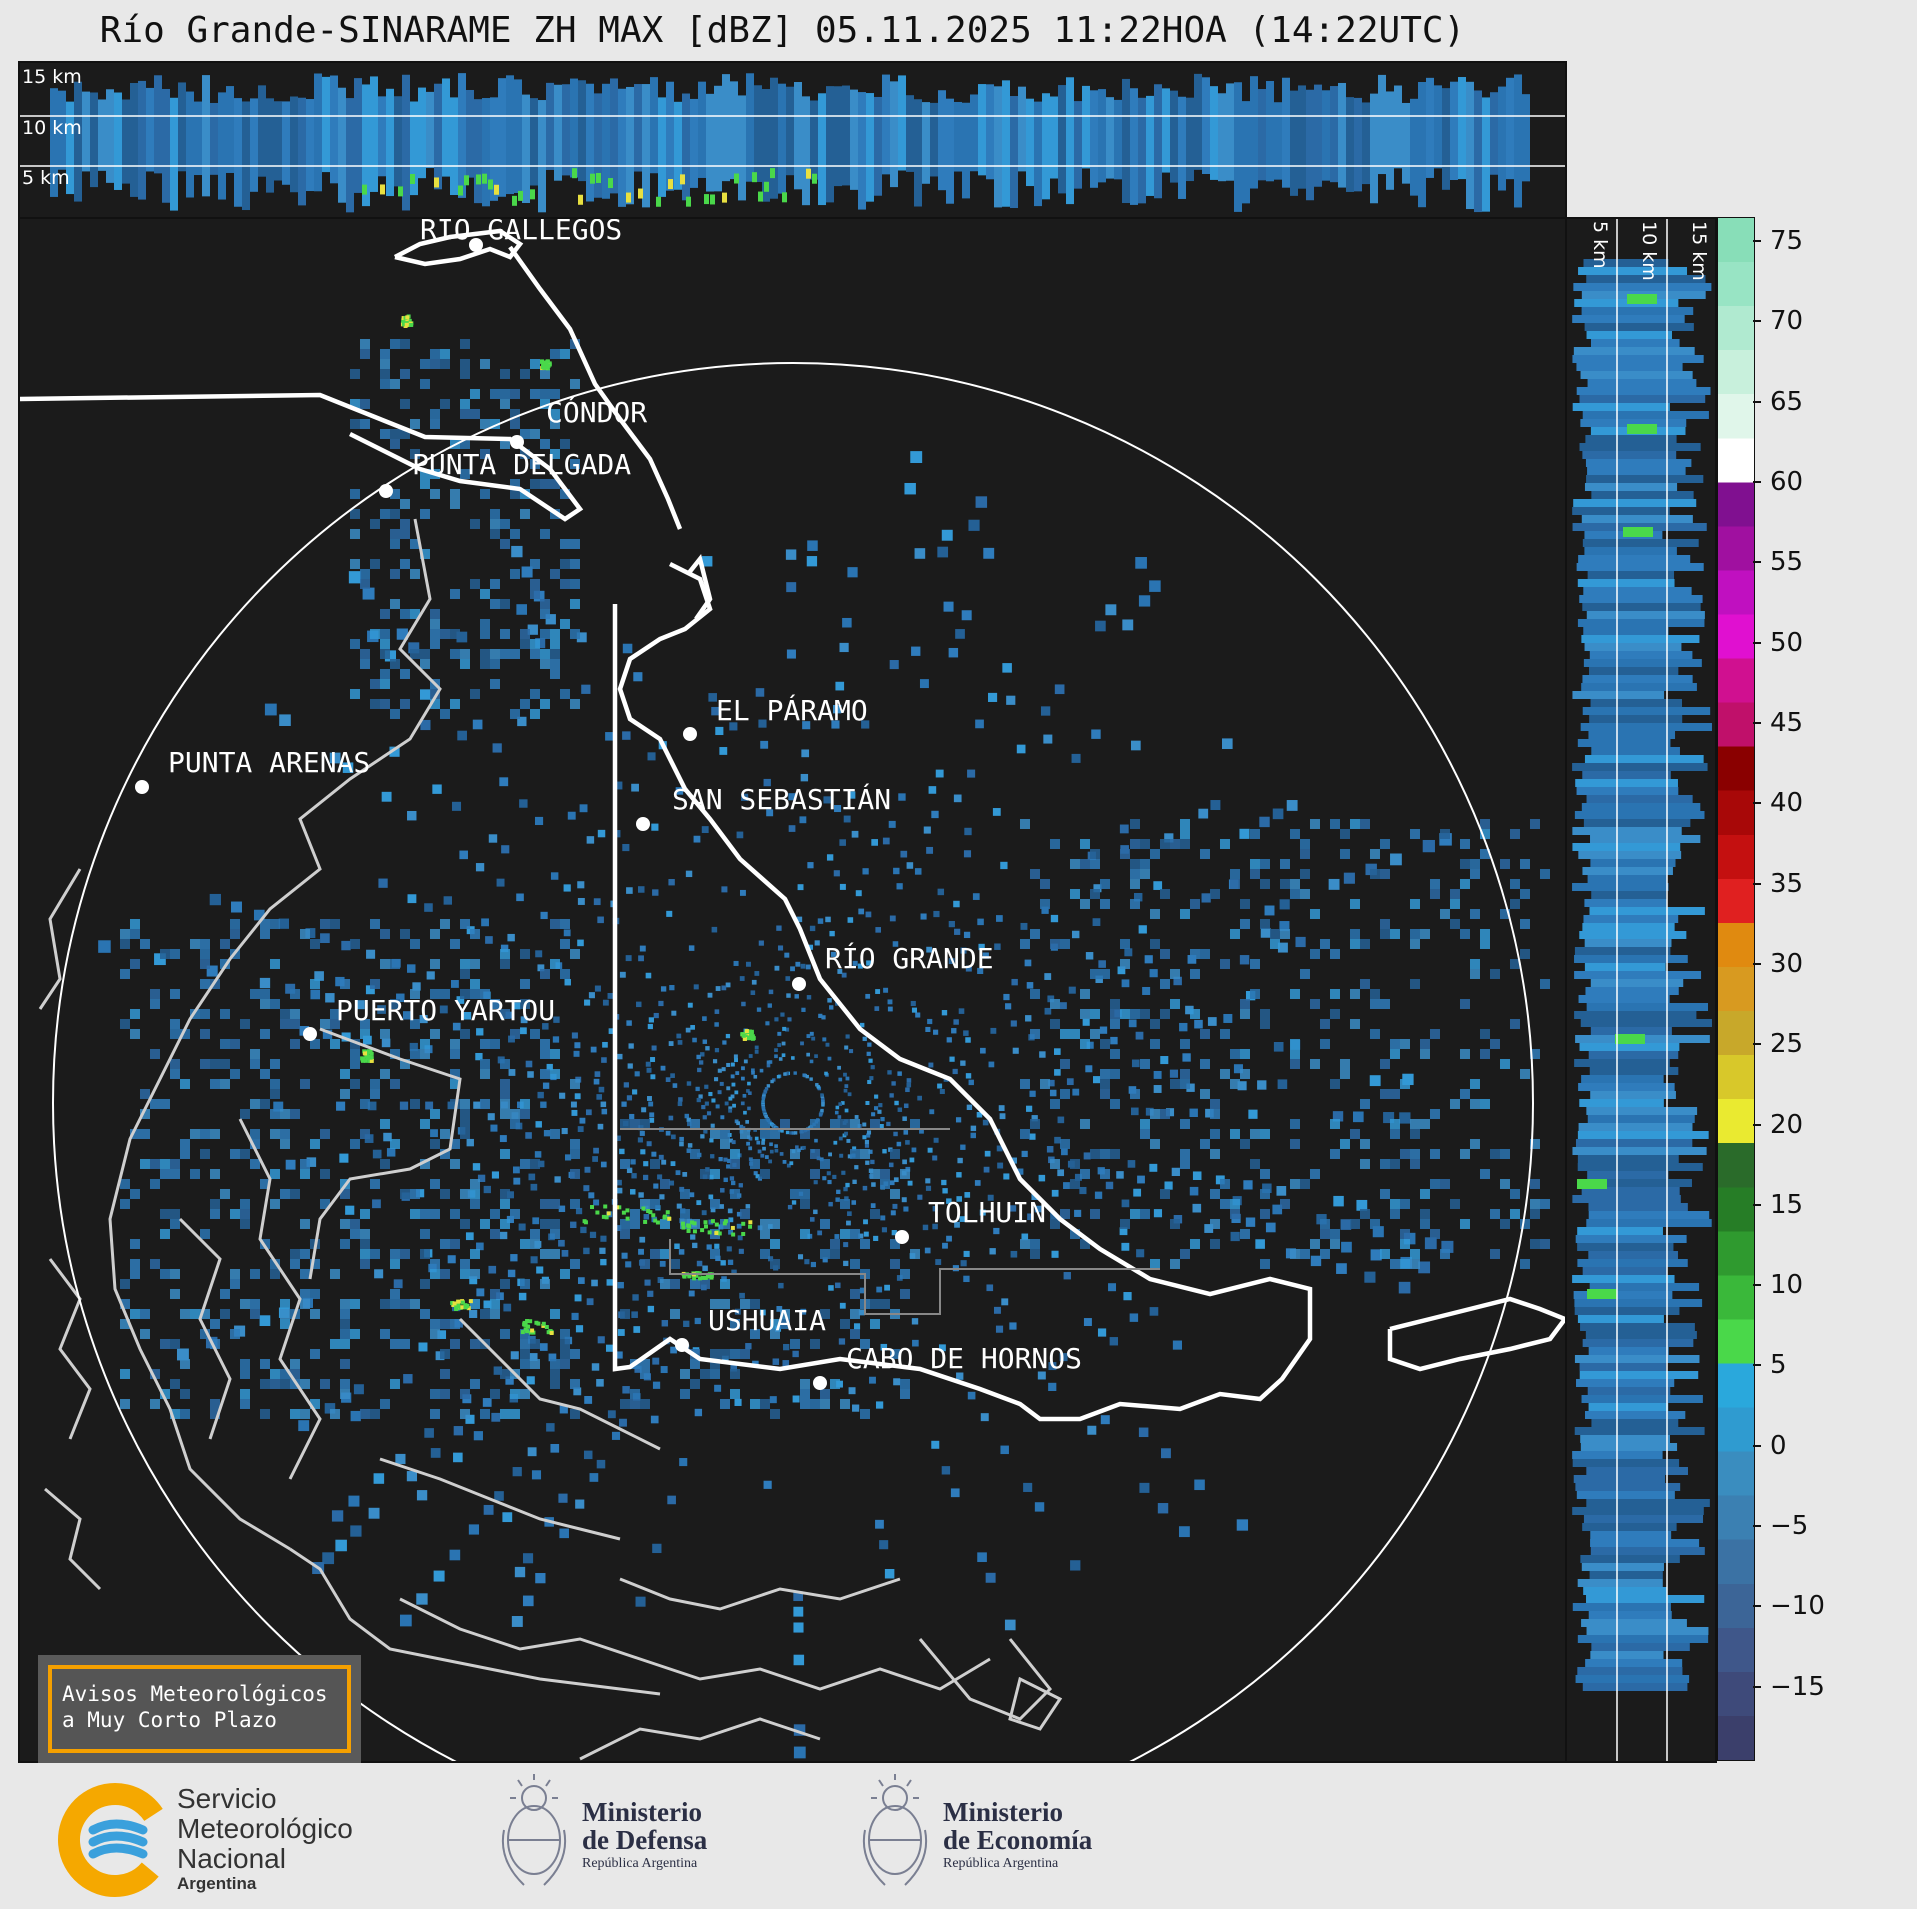 The image size is (1917, 1909). What do you see at coordinates (640, 1863) in the screenshot?
I see `defensa-line-3: República Argentina` at bounding box center [640, 1863].